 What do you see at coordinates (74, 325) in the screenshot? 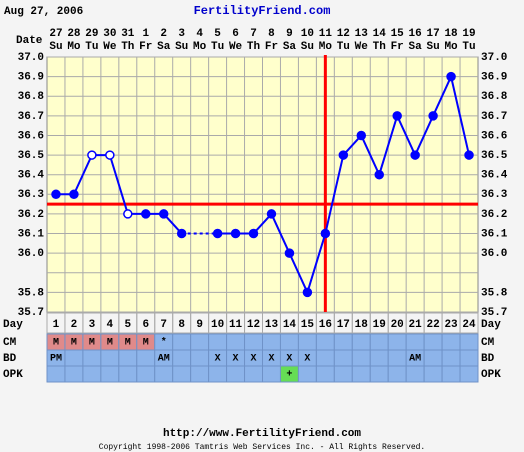
I see `day-number: 2` at bounding box center [74, 325].